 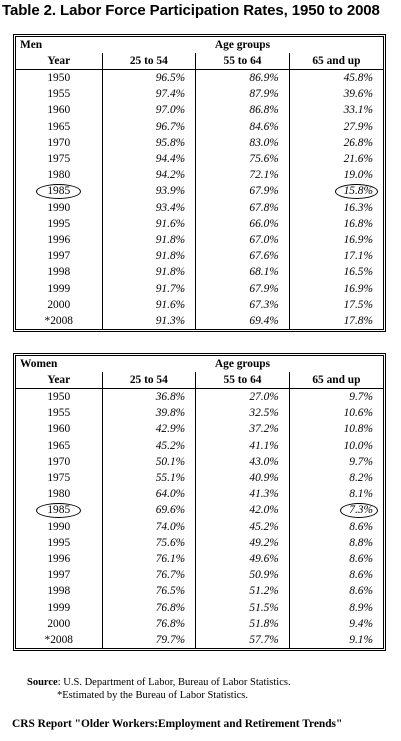 What do you see at coordinates (264, 288) in the screenshot?
I see `cell-text: 67.9%` at bounding box center [264, 288].